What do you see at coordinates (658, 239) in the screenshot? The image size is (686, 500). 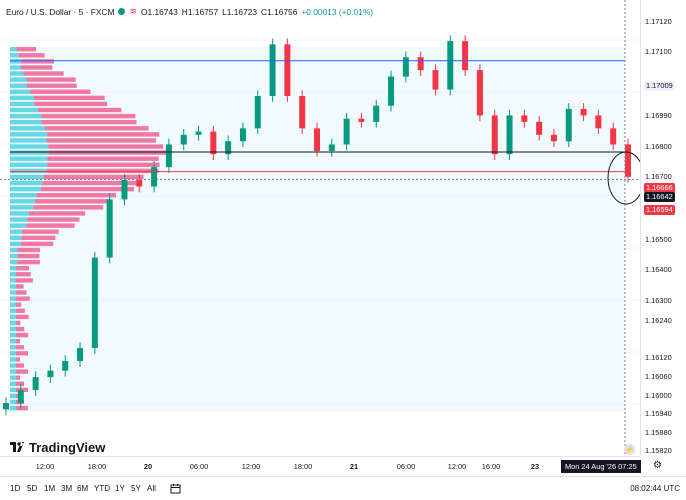 I see `price-tick-label: 1.16500` at bounding box center [658, 239].